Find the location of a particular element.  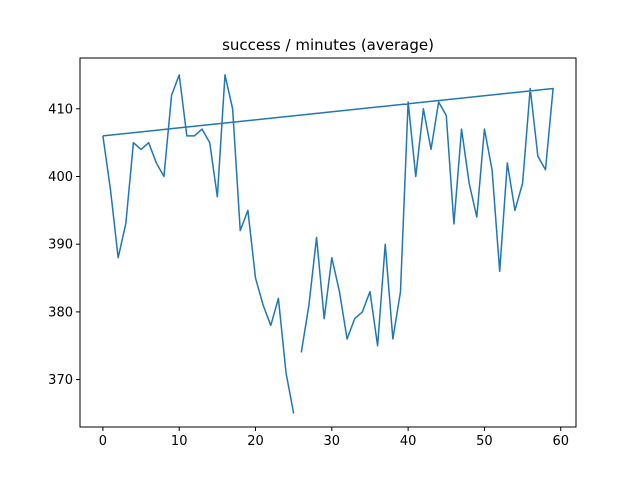

x-tick-label: 20 is located at coordinates (255, 441).